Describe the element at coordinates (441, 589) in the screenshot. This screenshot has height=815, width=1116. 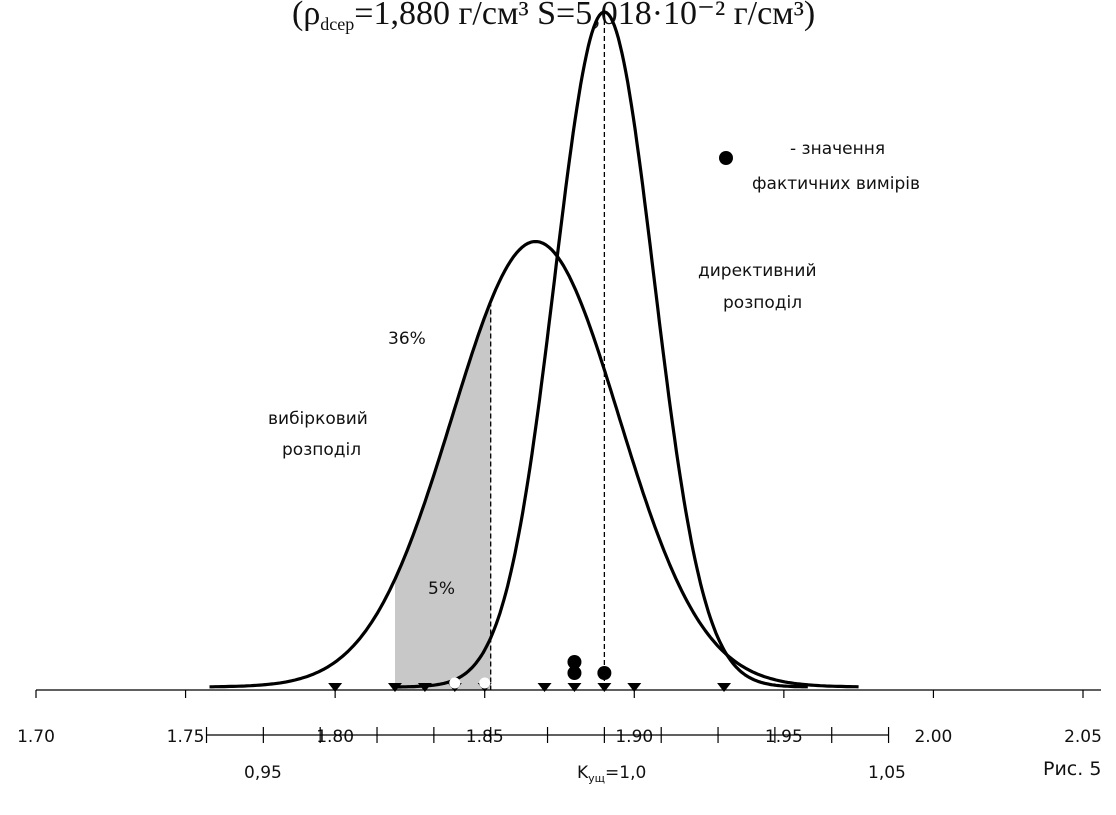
I see `label-5pct: 5%` at that location.